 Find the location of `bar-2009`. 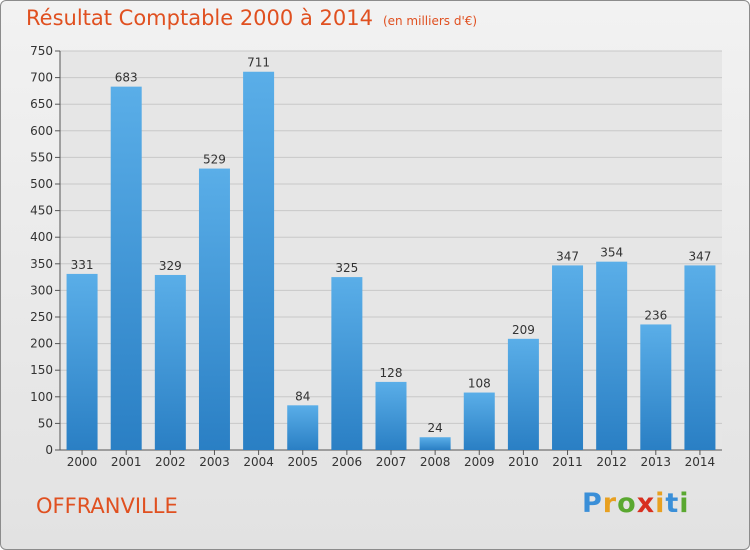

bar-2009 is located at coordinates (479, 421).